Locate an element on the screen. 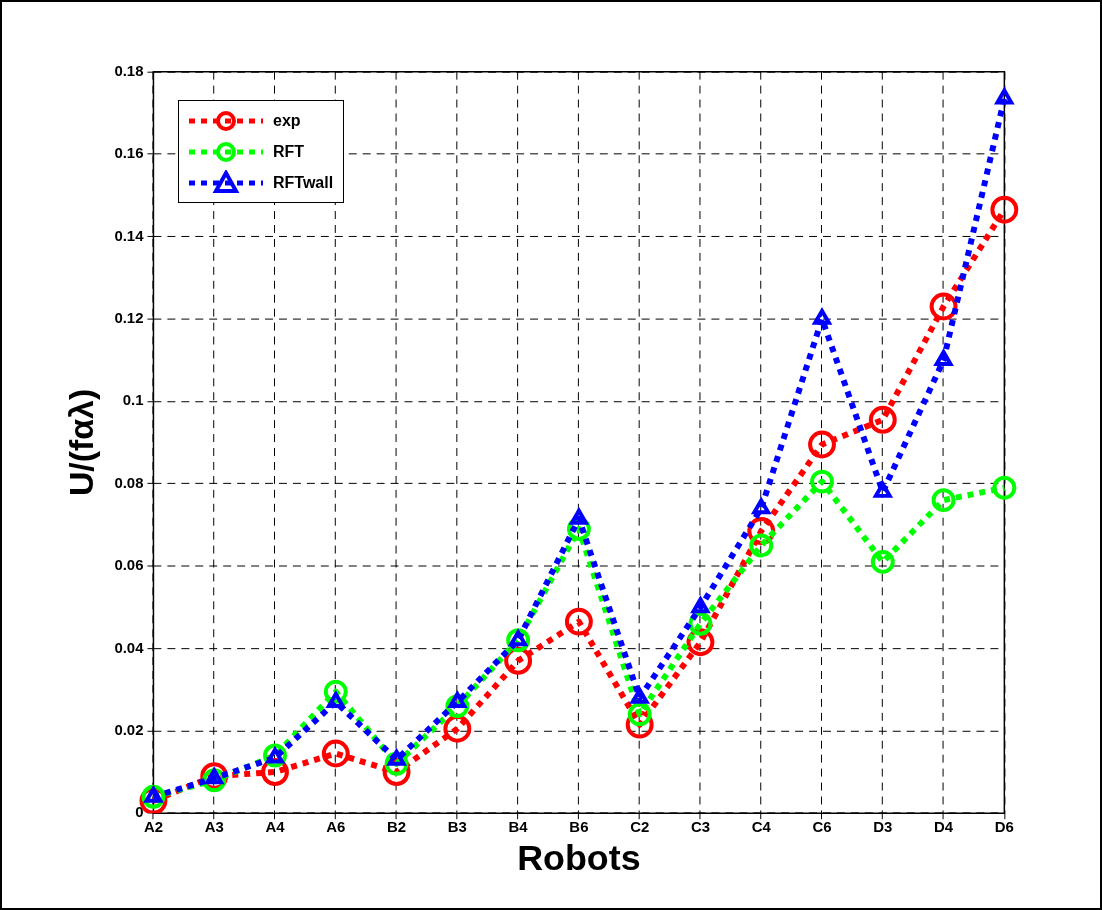 This screenshot has height=910, width=1102. y-tick-label: 0.16 is located at coordinates (129, 153).